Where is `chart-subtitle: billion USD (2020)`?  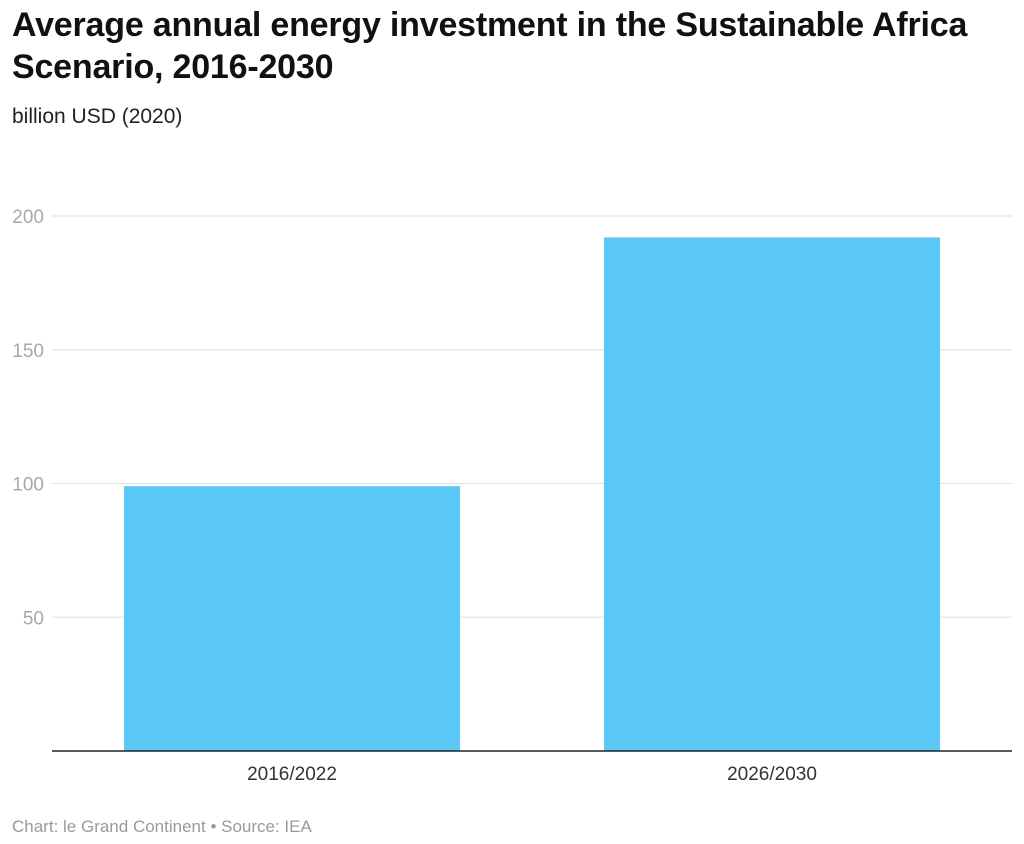
chart-subtitle: billion USD (2020) is located at coordinates (97, 116).